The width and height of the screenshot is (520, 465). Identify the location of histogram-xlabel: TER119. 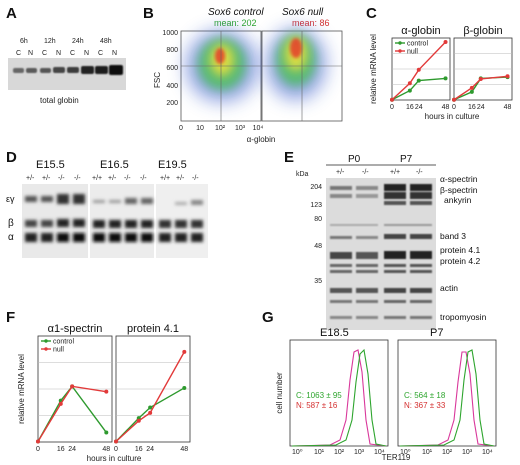
(396, 457).